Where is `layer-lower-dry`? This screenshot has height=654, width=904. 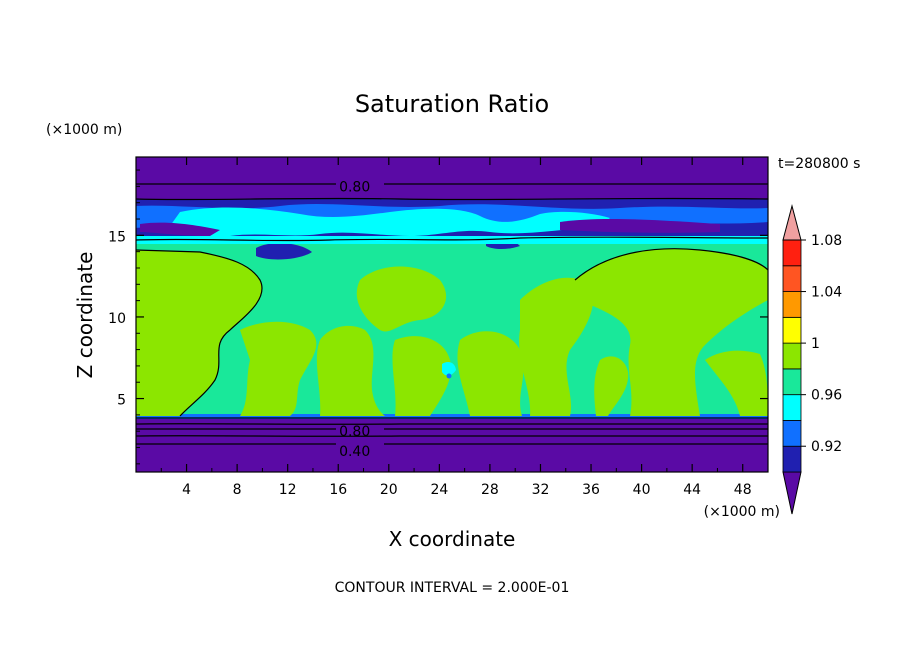 layer-lower-dry is located at coordinates (452, 445).